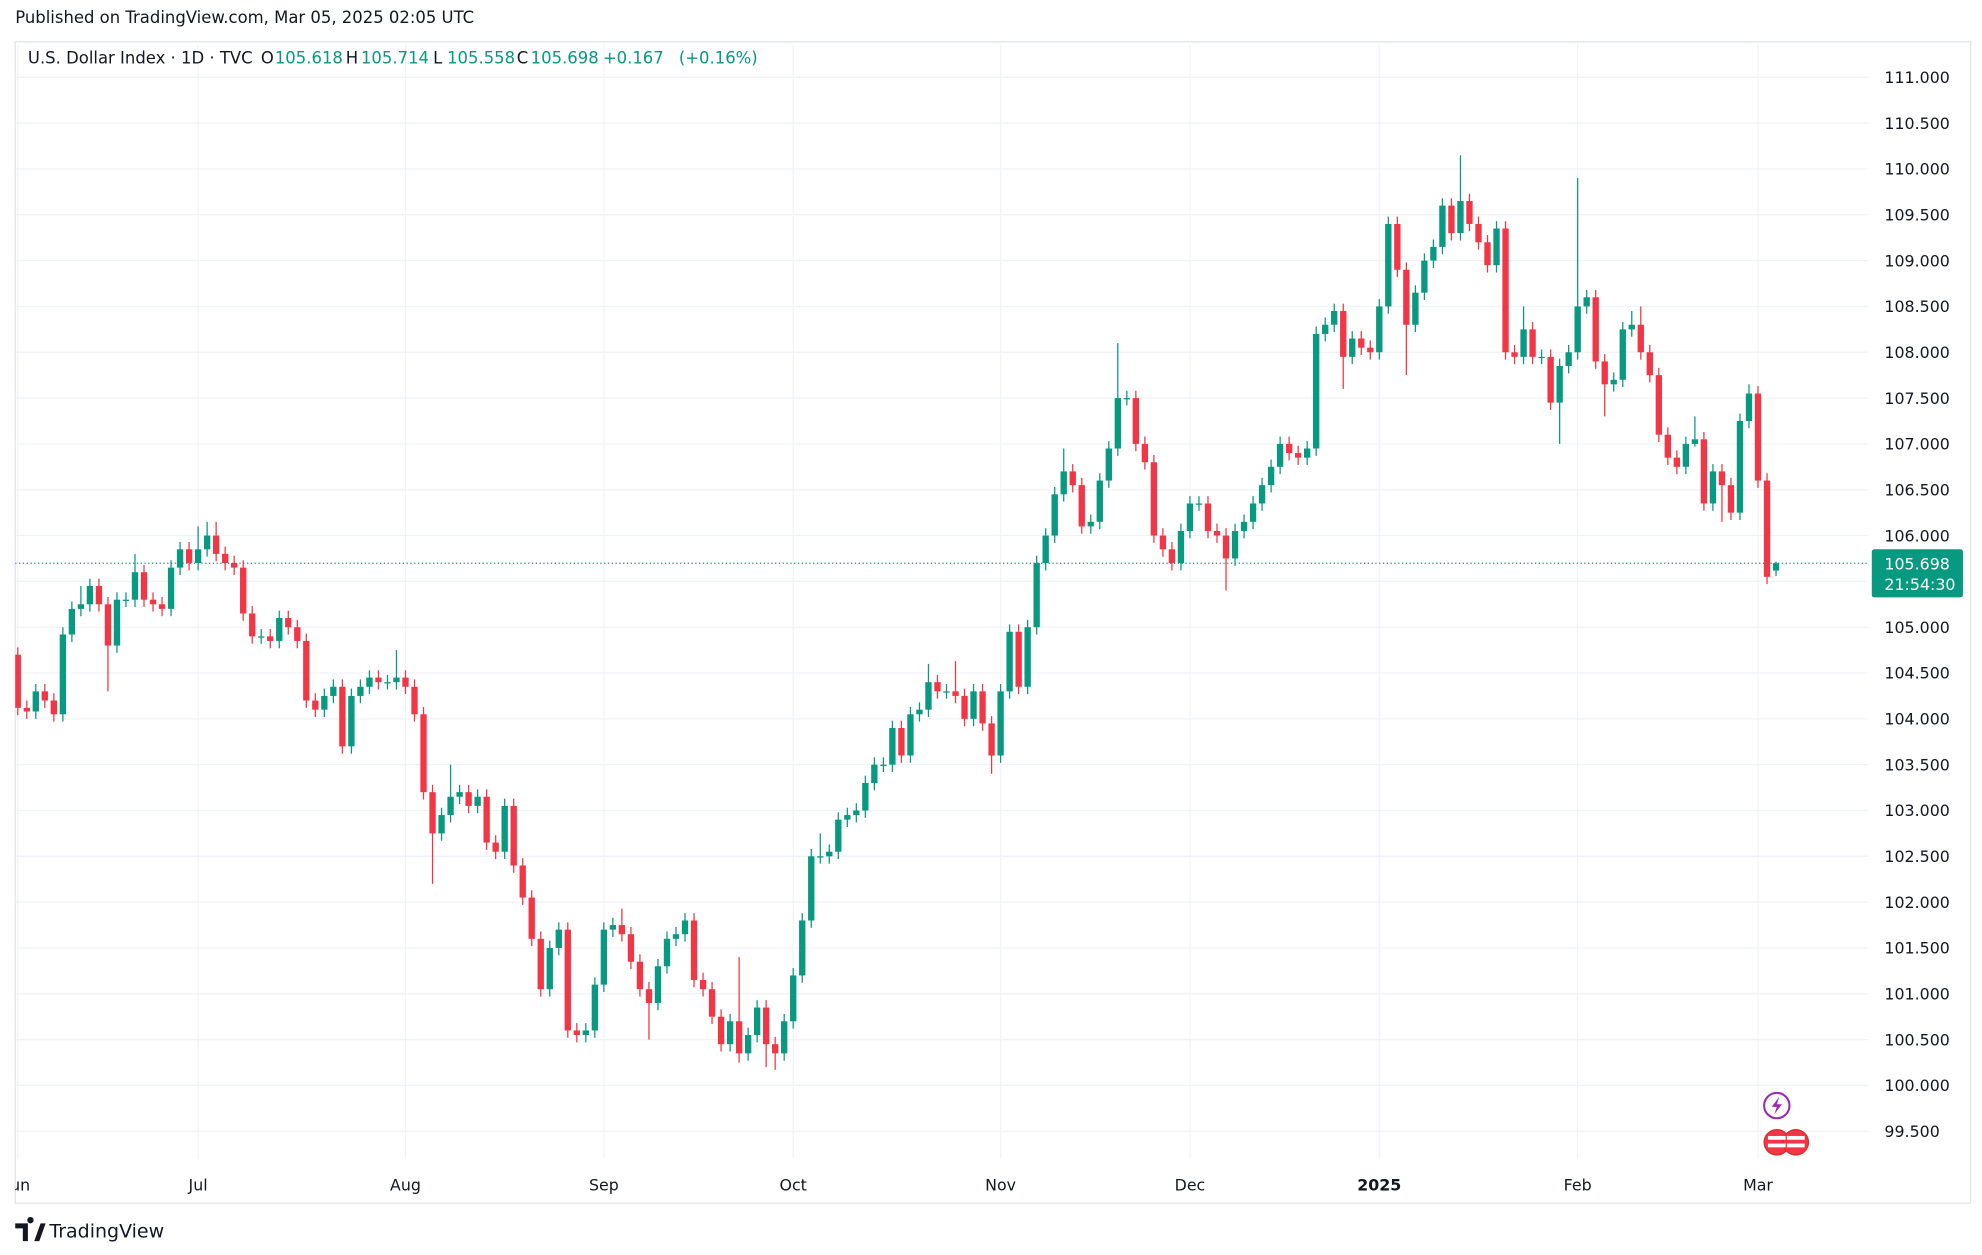 This screenshot has height=1255, width=1982. I want to click on y-tick-label: 109.500, so click(1916, 214).